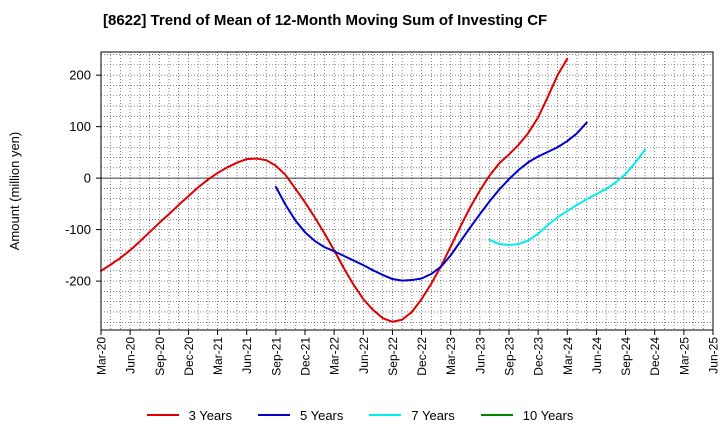  What do you see at coordinates (247, 355) in the screenshot?
I see `x-tick-label: Jun-21` at bounding box center [247, 355].